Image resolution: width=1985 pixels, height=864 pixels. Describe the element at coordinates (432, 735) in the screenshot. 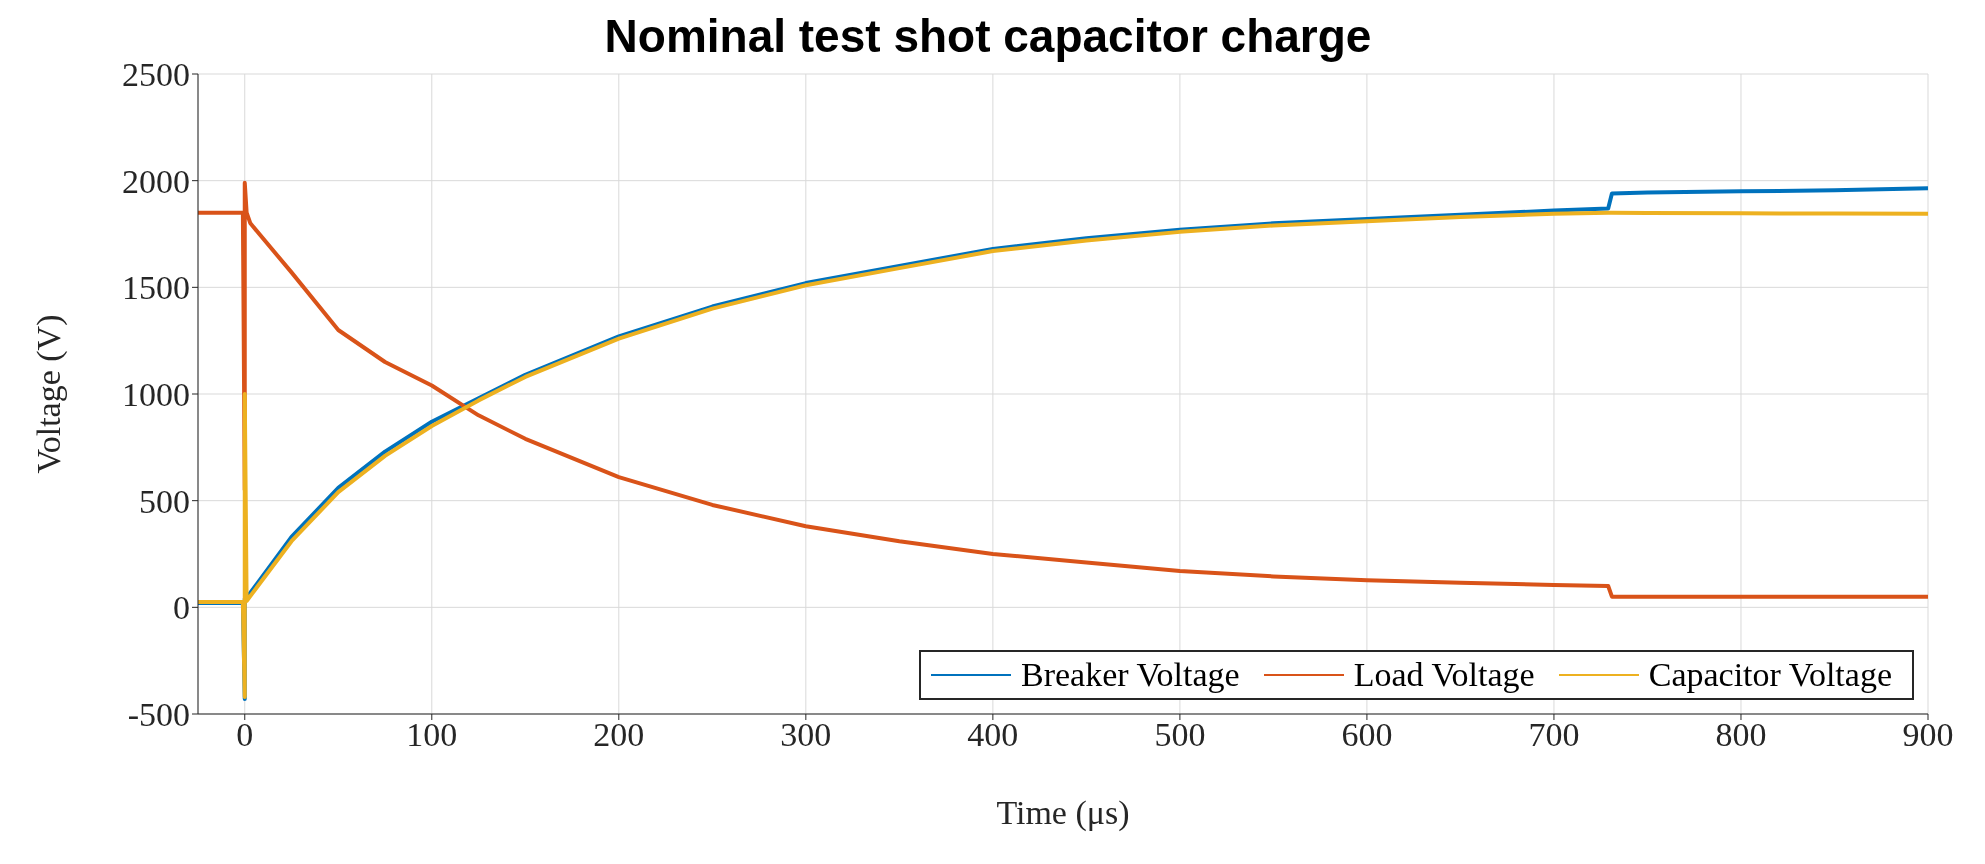

I see `x-tick-label: 100` at that location.